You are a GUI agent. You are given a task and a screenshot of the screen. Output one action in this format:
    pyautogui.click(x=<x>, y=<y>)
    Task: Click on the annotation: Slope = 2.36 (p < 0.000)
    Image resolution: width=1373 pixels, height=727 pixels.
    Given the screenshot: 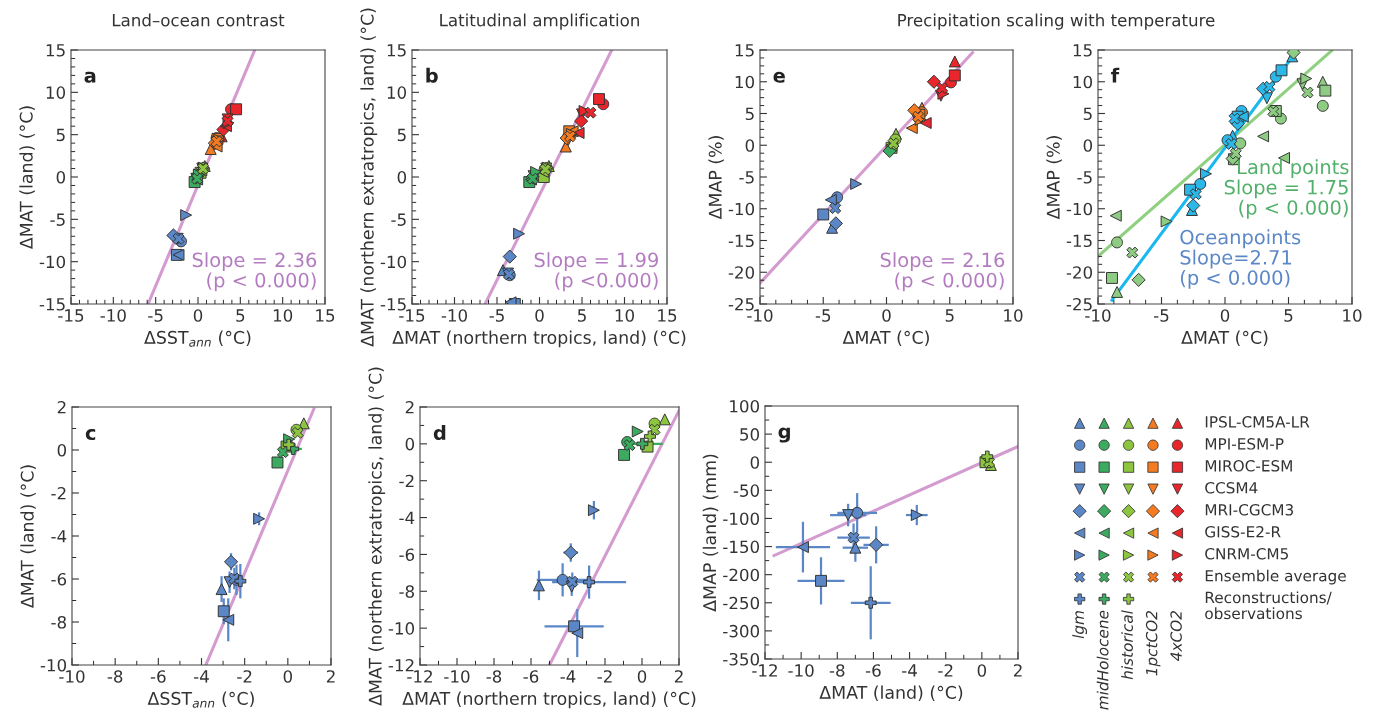 What is the action you would take?
    pyautogui.click(x=254, y=272)
    